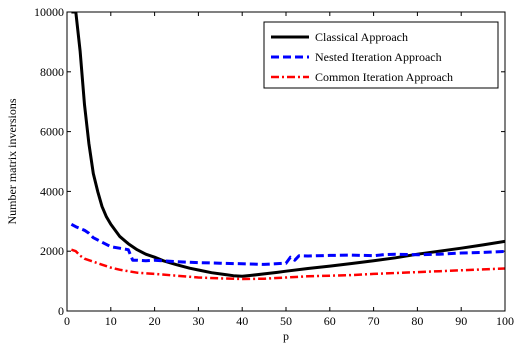 This screenshot has width=519, height=345. Describe the element at coordinates (52, 251) in the screenshot. I see `y-tick-label: 2000` at that location.